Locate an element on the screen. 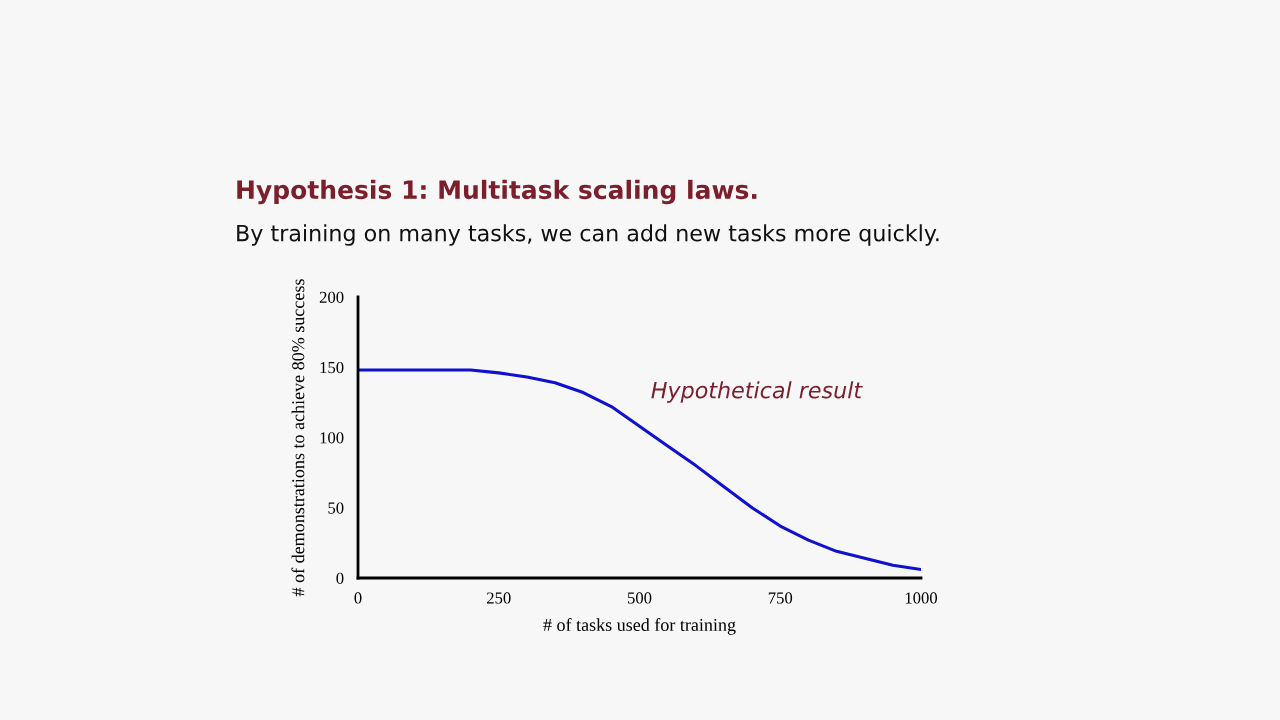  y-tick-label: 100 is located at coordinates (332, 438).